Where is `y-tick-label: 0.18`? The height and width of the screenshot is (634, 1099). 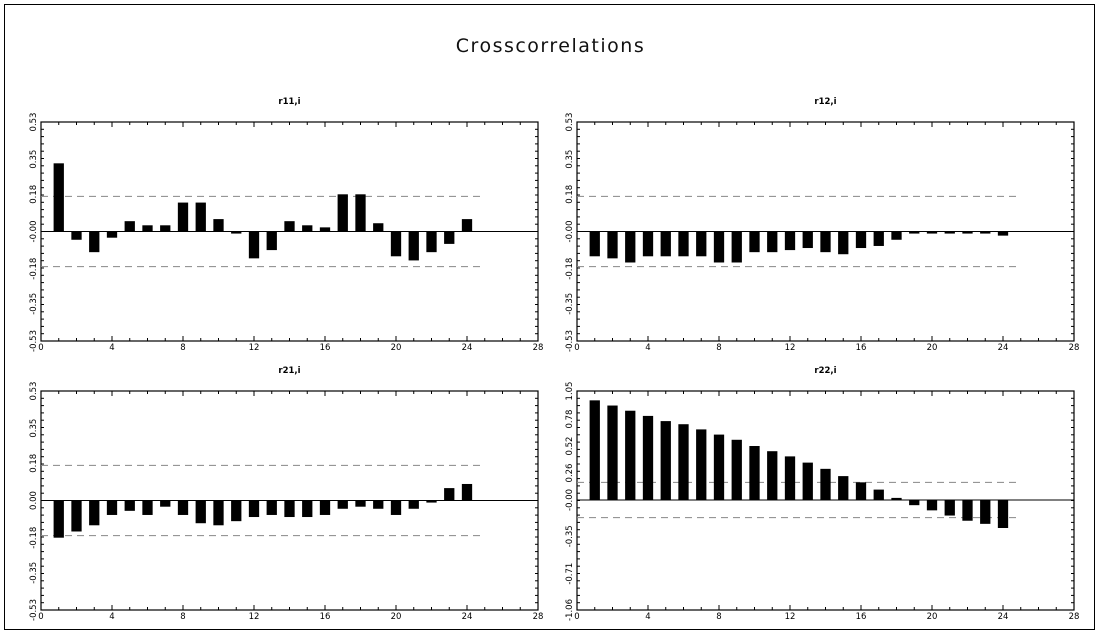 y-tick-label: 0.18 is located at coordinates (570, 194).